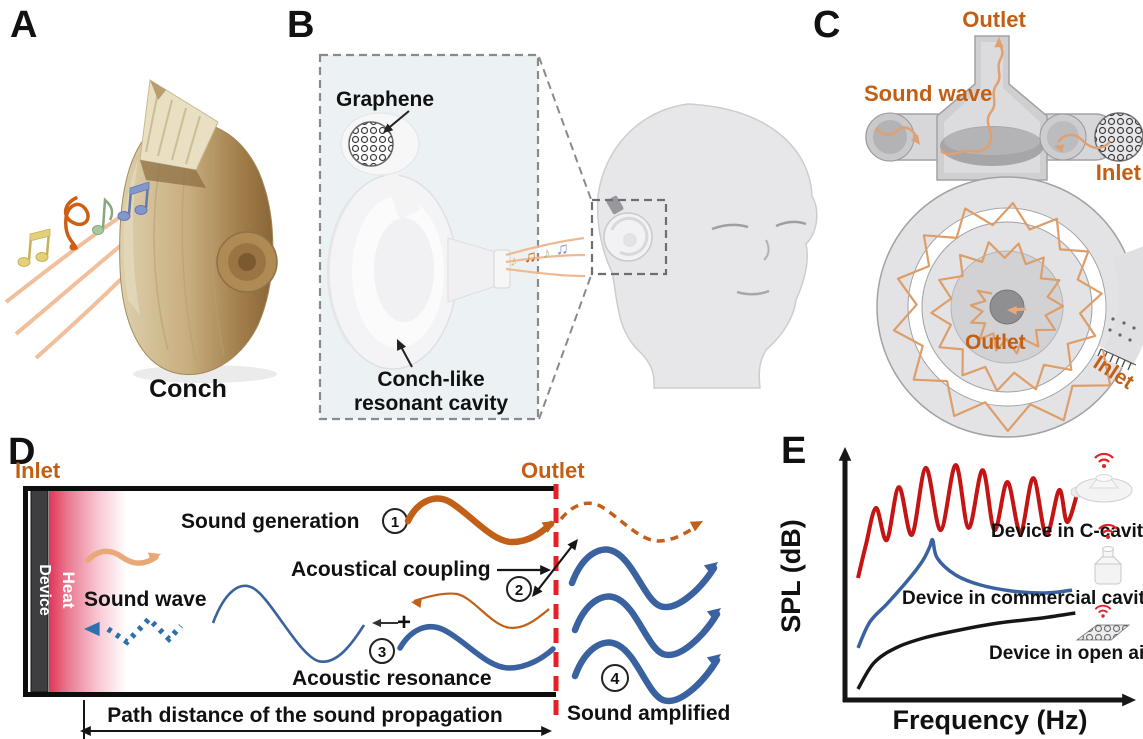 The width and height of the screenshot is (1143, 739). I want to click on step3-badge: 3, so click(382, 651).